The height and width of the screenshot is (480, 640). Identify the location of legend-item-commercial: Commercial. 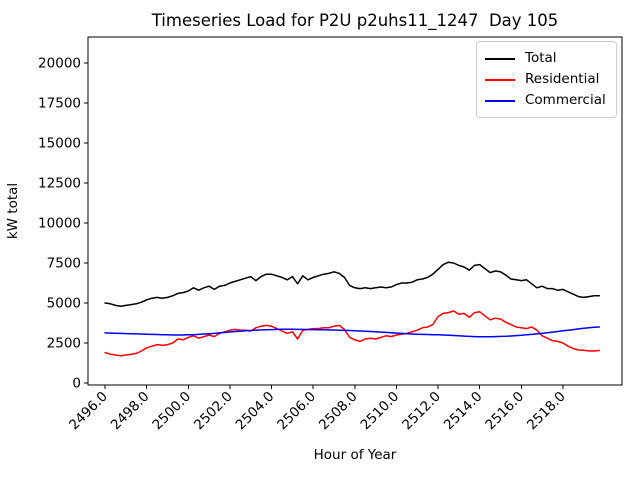
(546, 100).